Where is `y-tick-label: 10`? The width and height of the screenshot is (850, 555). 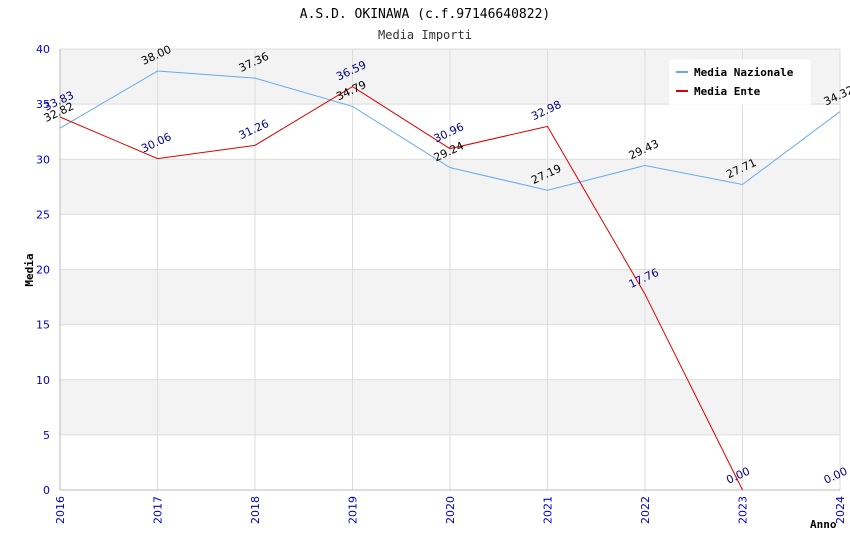
y-tick-label: 10 is located at coordinates (43, 380).